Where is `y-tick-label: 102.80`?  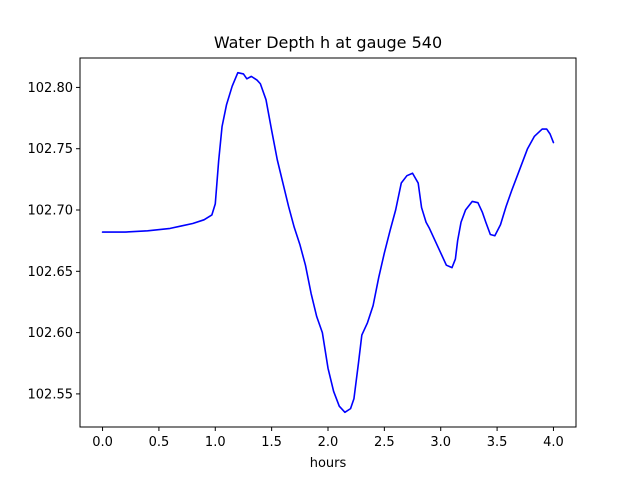 y-tick-label: 102.80 is located at coordinates (51, 88).